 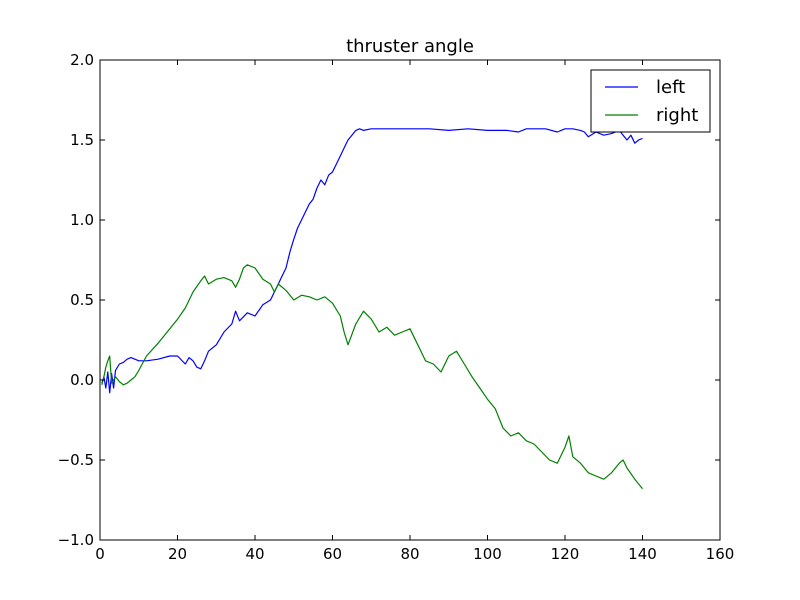 I want to click on x-tick-label: 100, so click(x=487, y=554).